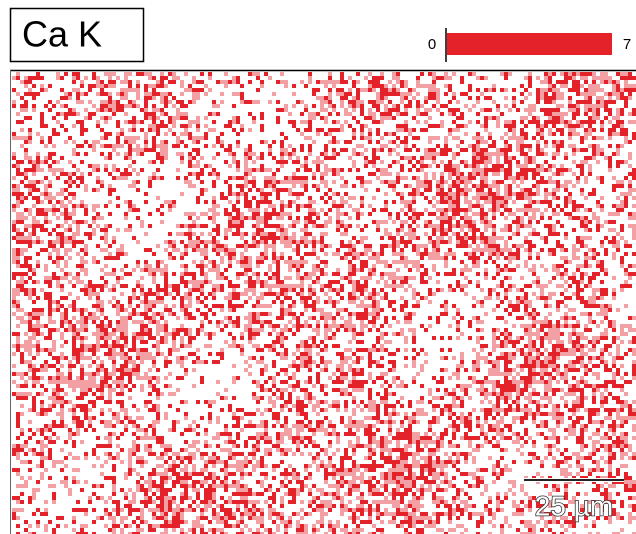  What do you see at coordinates (62, 34) in the screenshot?
I see `element-label: Ca K` at bounding box center [62, 34].